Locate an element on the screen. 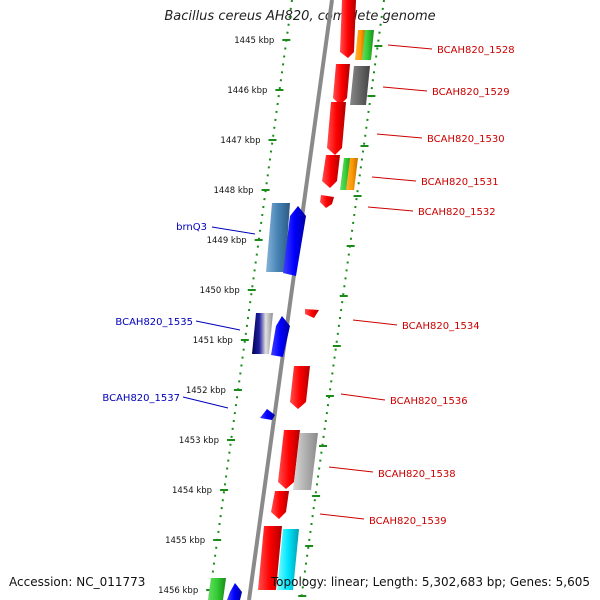 The image size is (600, 600). gene-label: BCAH820_1530 is located at coordinates (466, 139).